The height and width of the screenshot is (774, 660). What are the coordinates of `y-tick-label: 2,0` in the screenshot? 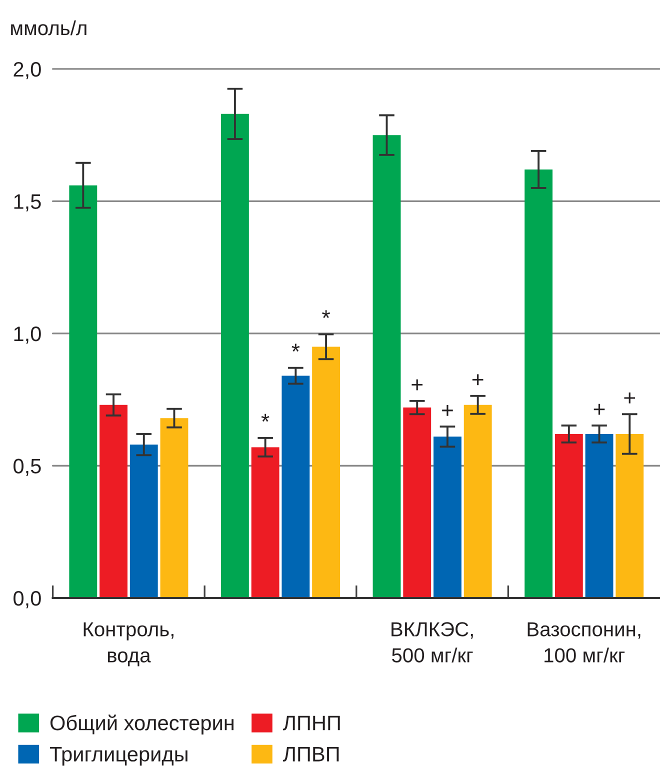 It's located at (27, 71).